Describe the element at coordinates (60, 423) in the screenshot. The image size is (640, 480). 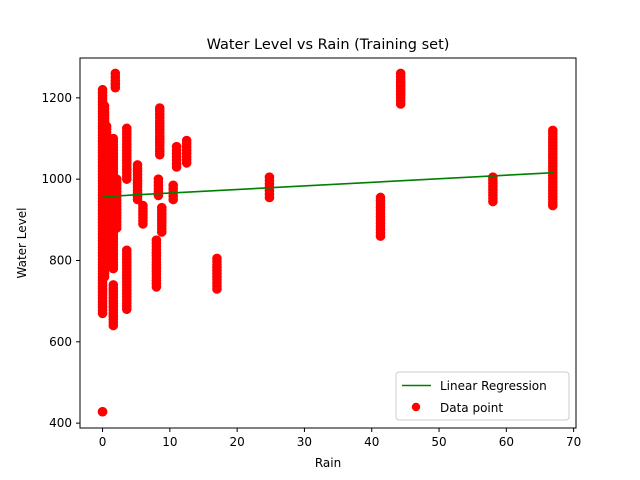
I see `y-tick-label: 400` at that location.